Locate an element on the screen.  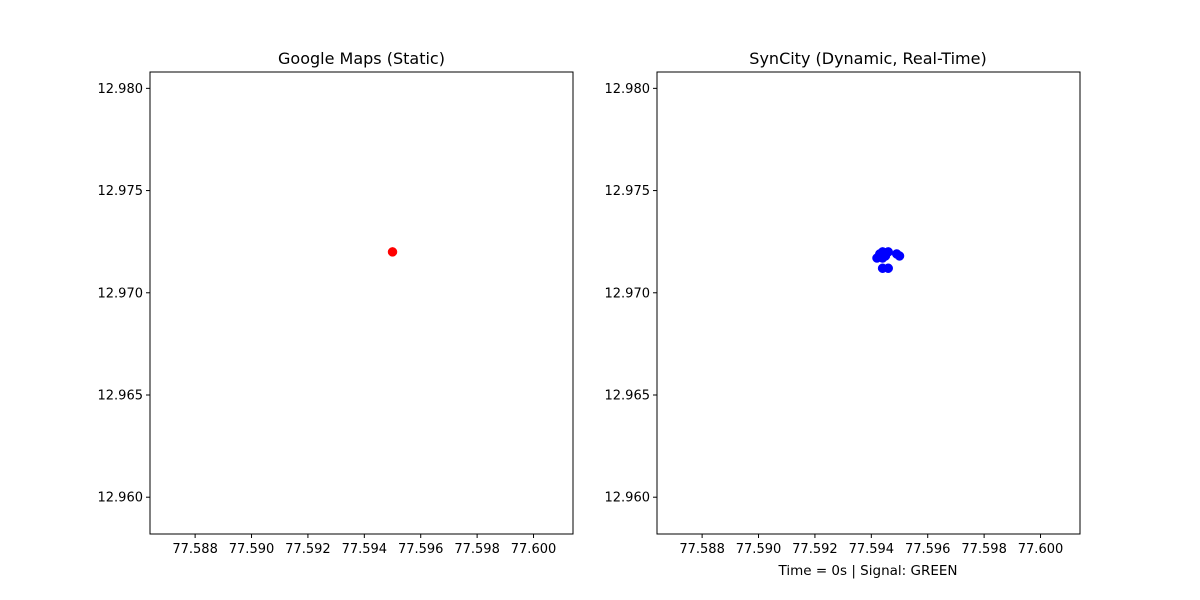
right-y-axis: 12.960 12.965 12.970 12.975 12.980 is located at coordinates (631, 294).